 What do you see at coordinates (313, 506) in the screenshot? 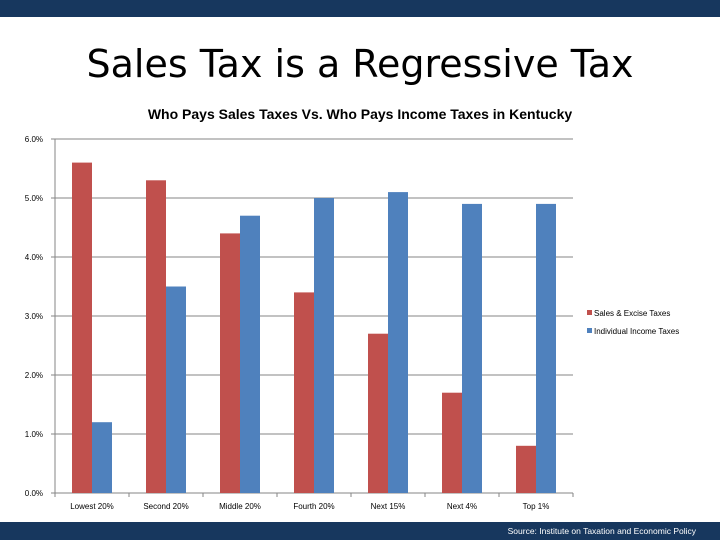
I see `x-tick-label: Fourth 20%` at bounding box center [313, 506].